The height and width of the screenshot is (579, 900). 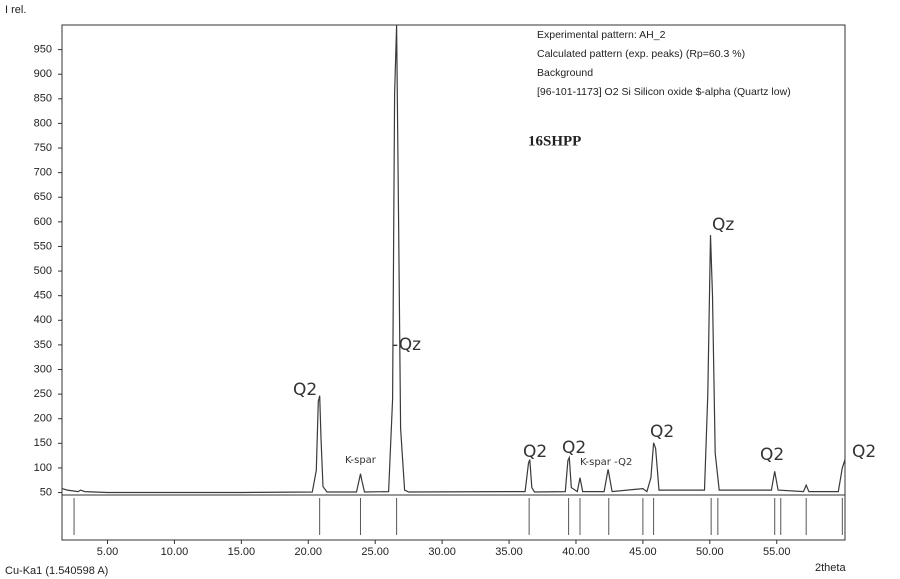 I want to click on y-tick-label: 850, so click(x=43, y=99).